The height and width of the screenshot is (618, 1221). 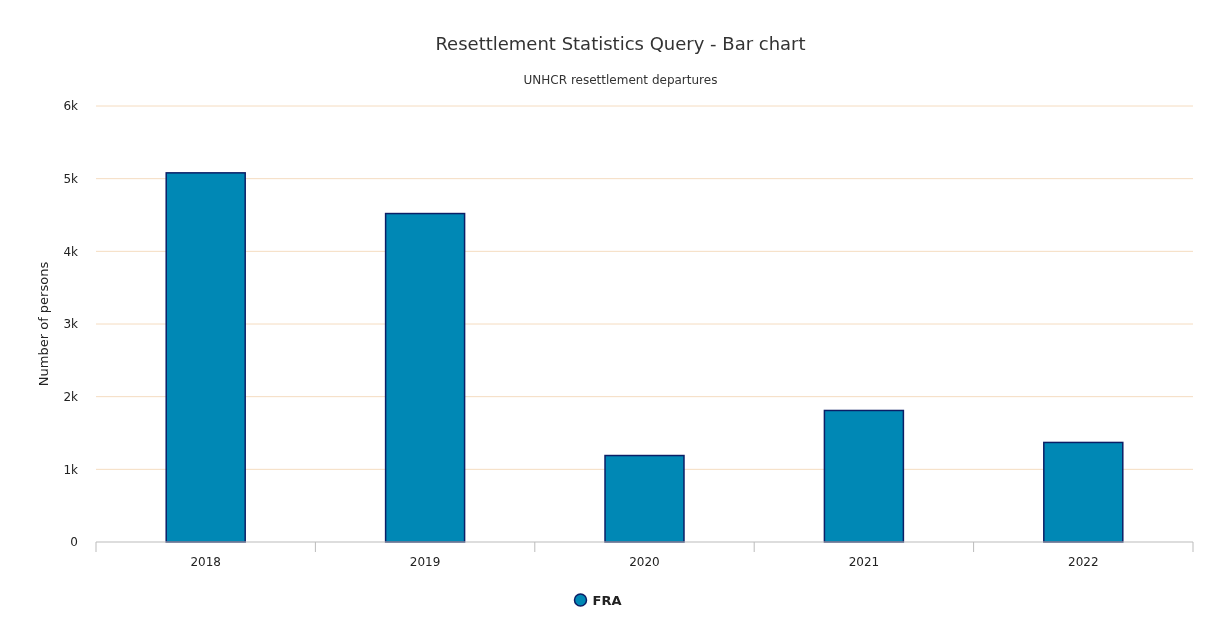 I want to click on x-tick-label: 2021, so click(x=864, y=562).